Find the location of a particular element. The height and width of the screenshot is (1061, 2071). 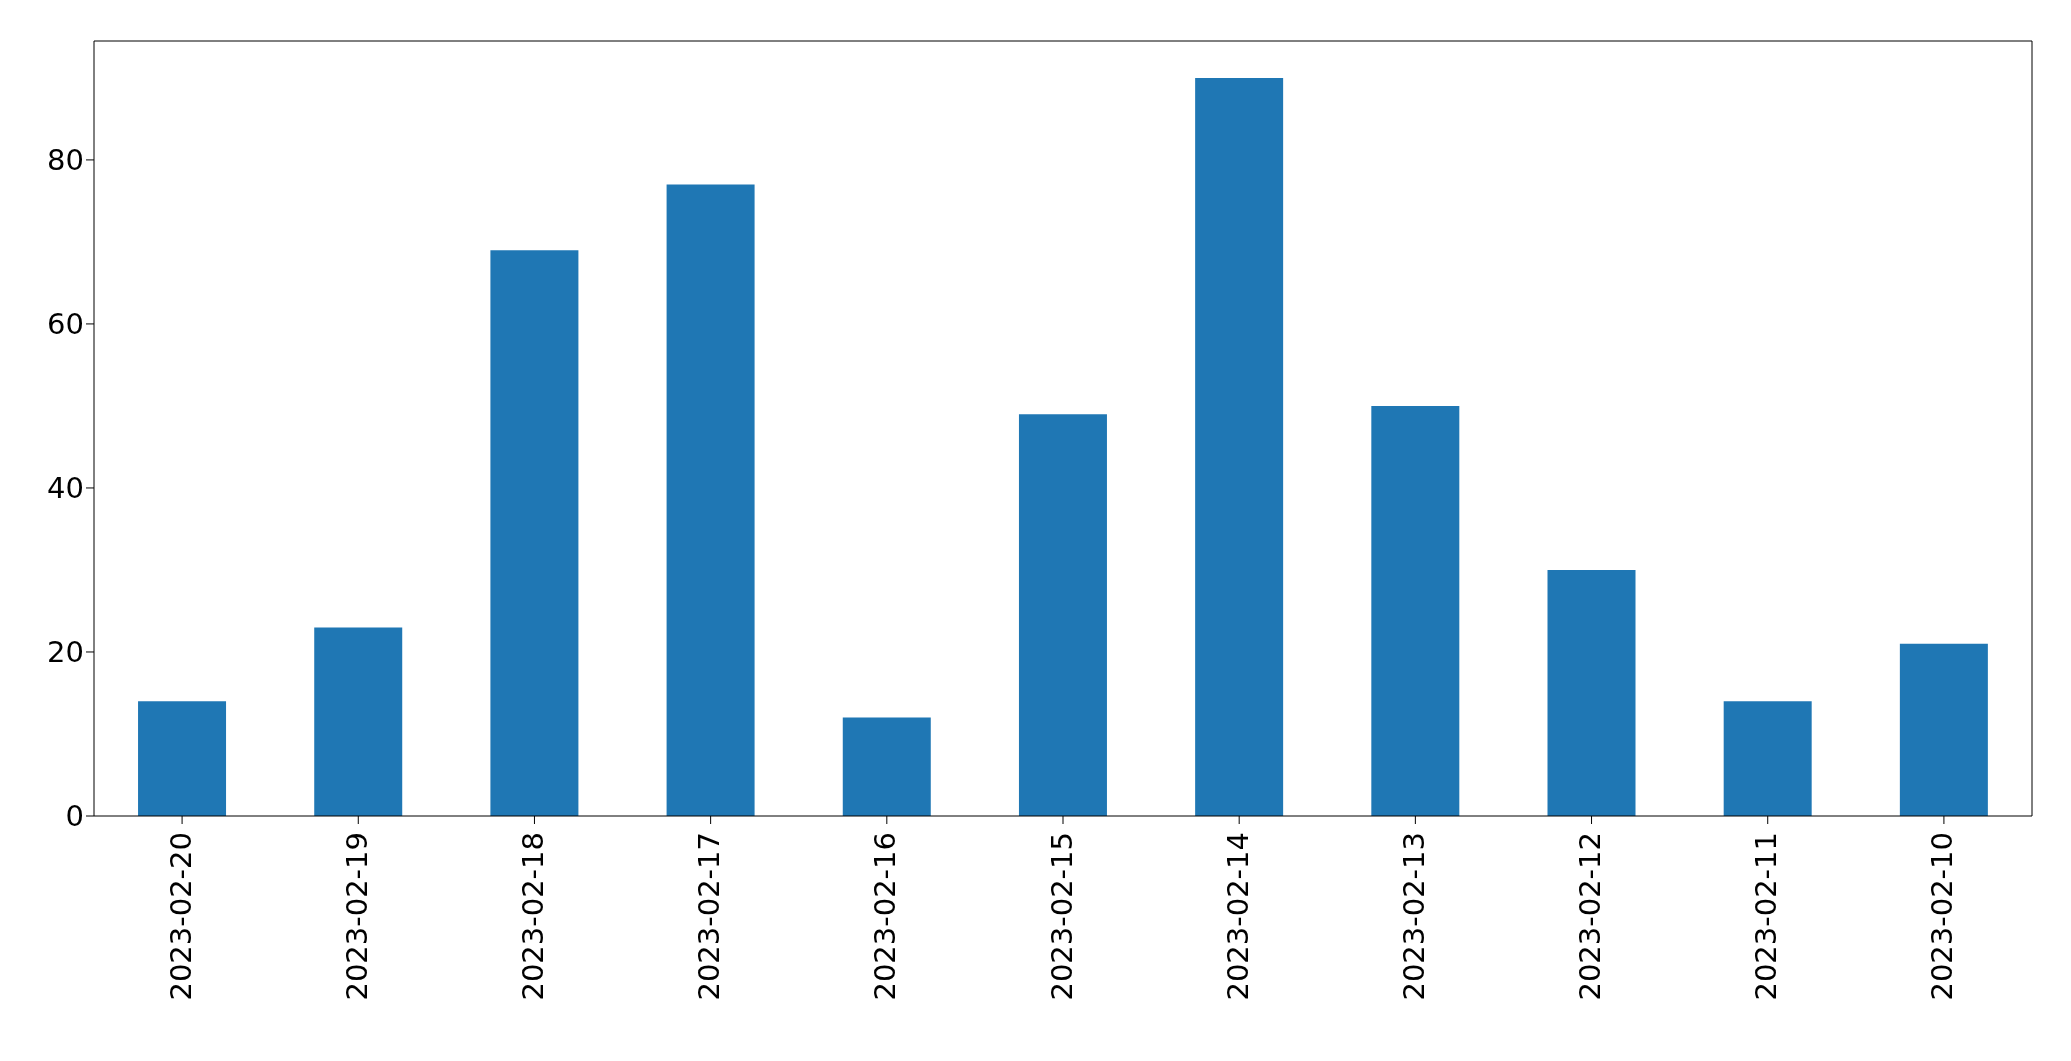

y-tick-label: 80 is located at coordinates (65, 160).